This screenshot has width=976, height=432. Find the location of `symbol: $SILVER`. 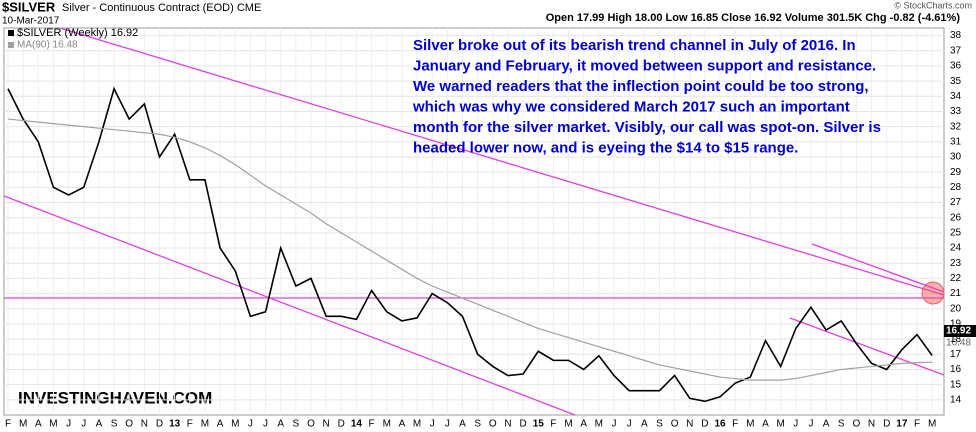

symbol: $SILVER is located at coordinates (29, 7).